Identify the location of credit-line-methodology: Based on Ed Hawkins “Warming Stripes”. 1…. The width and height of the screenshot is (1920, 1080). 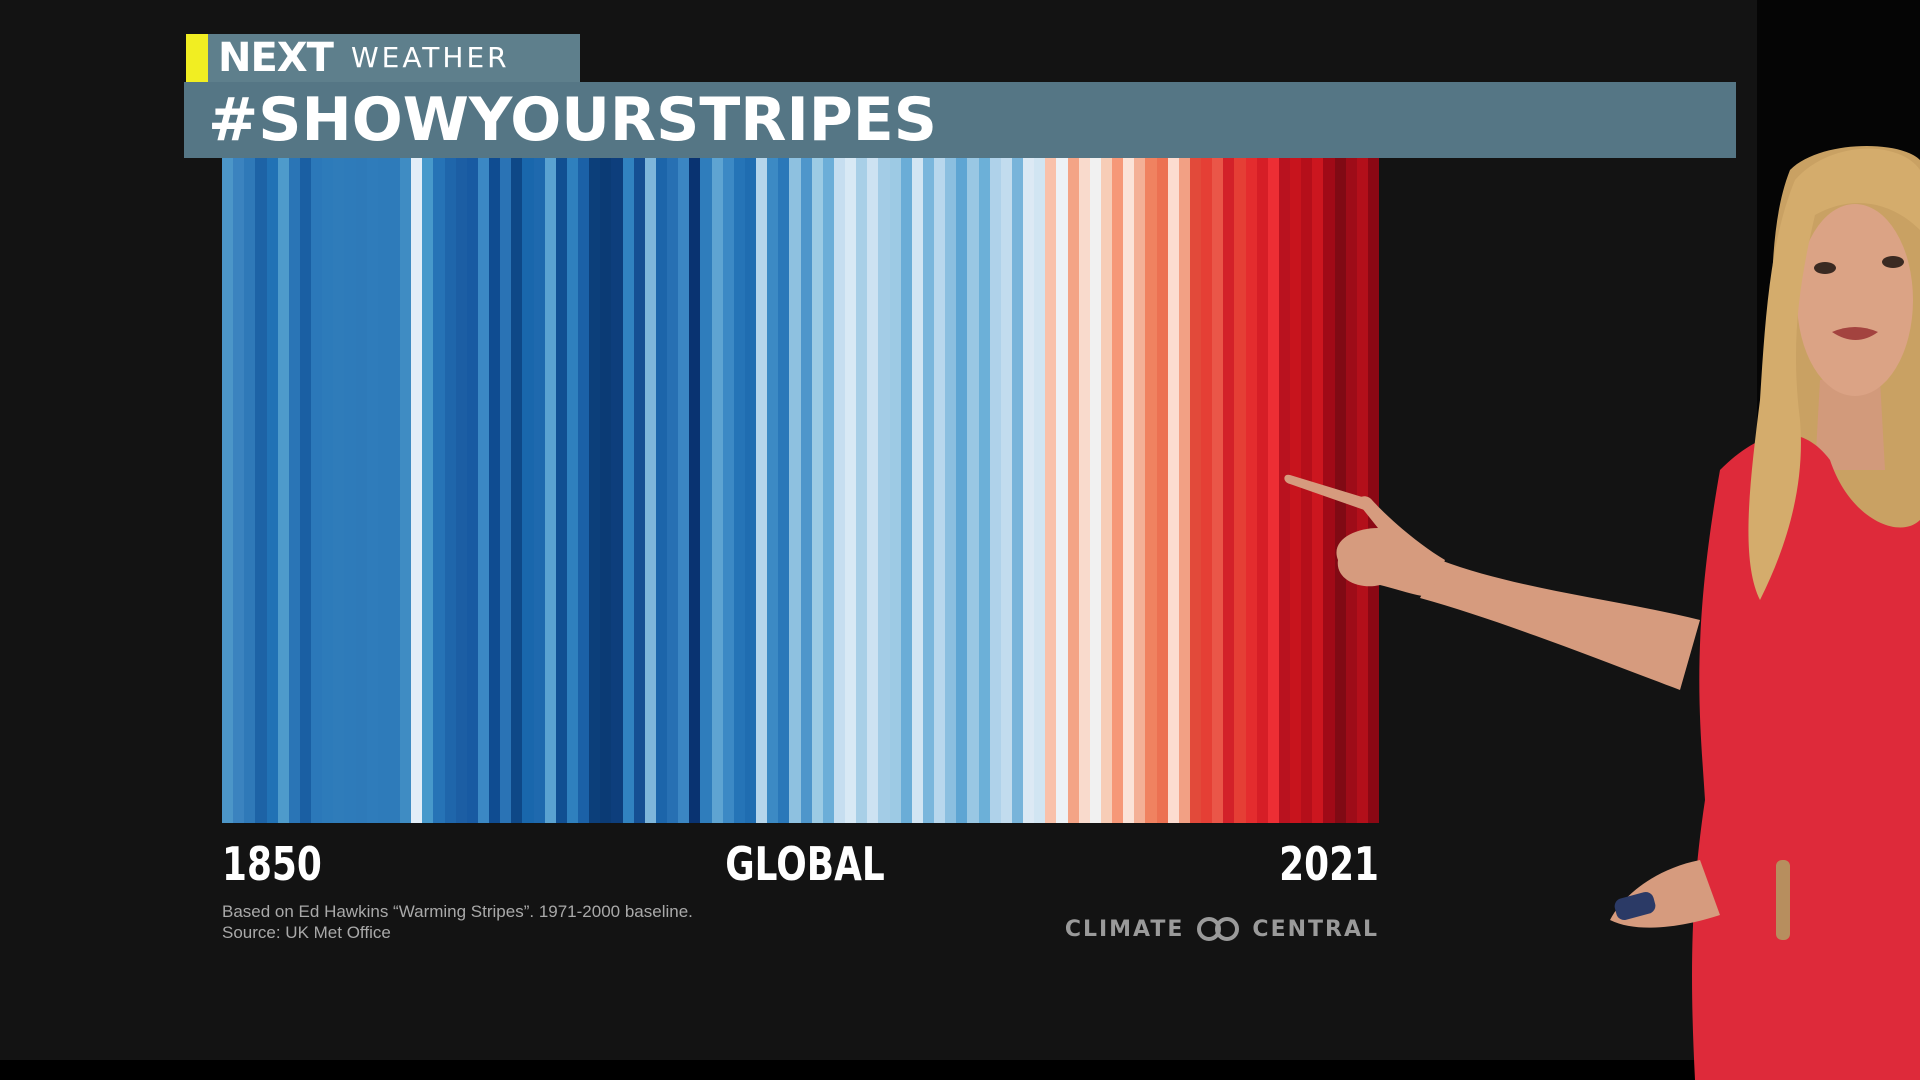
(457, 911).